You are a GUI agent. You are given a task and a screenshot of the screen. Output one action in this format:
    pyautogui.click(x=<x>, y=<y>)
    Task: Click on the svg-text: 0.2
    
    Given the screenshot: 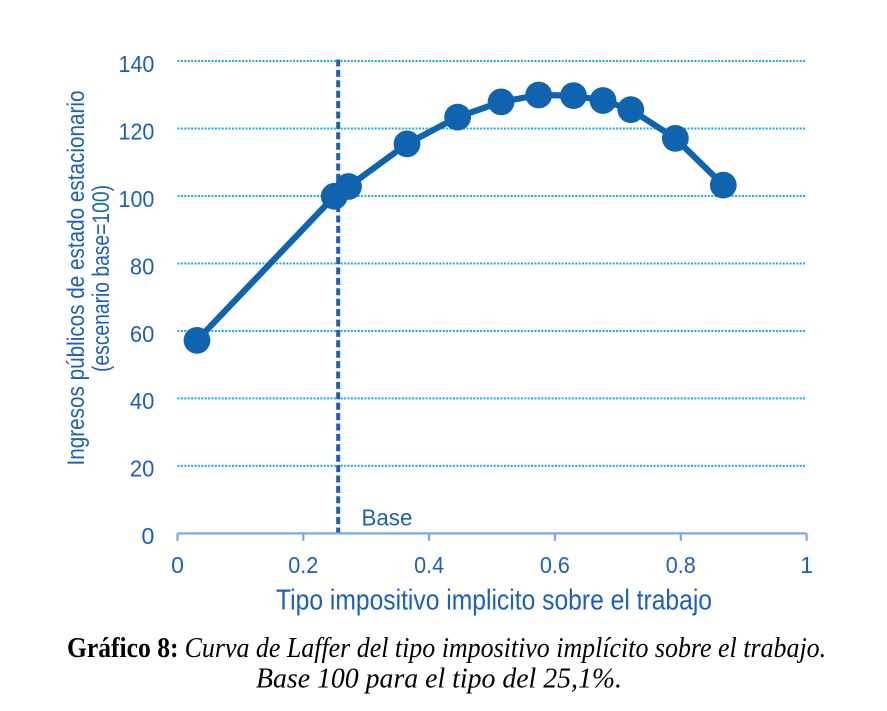 What is the action you would take?
    pyautogui.click(x=303, y=565)
    